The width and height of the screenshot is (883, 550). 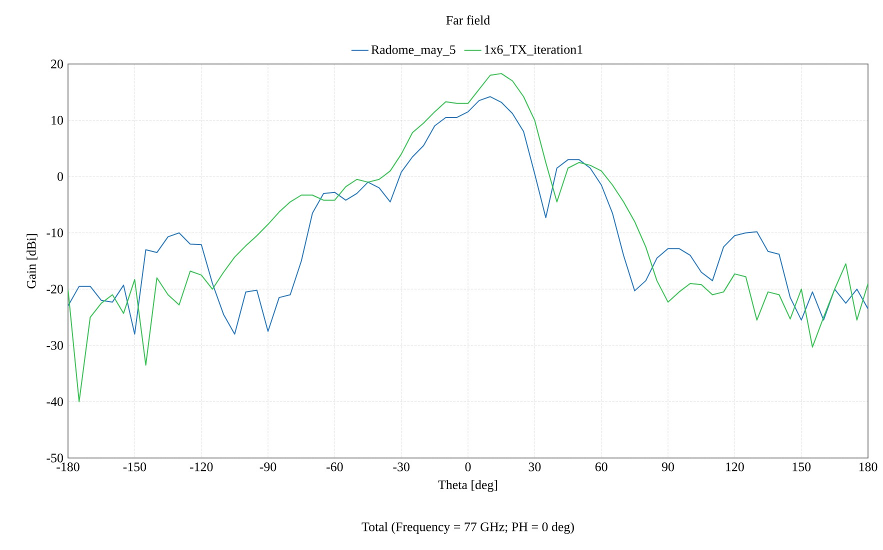 What do you see at coordinates (57, 120) in the screenshot?
I see `y-tick-label: 10` at bounding box center [57, 120].